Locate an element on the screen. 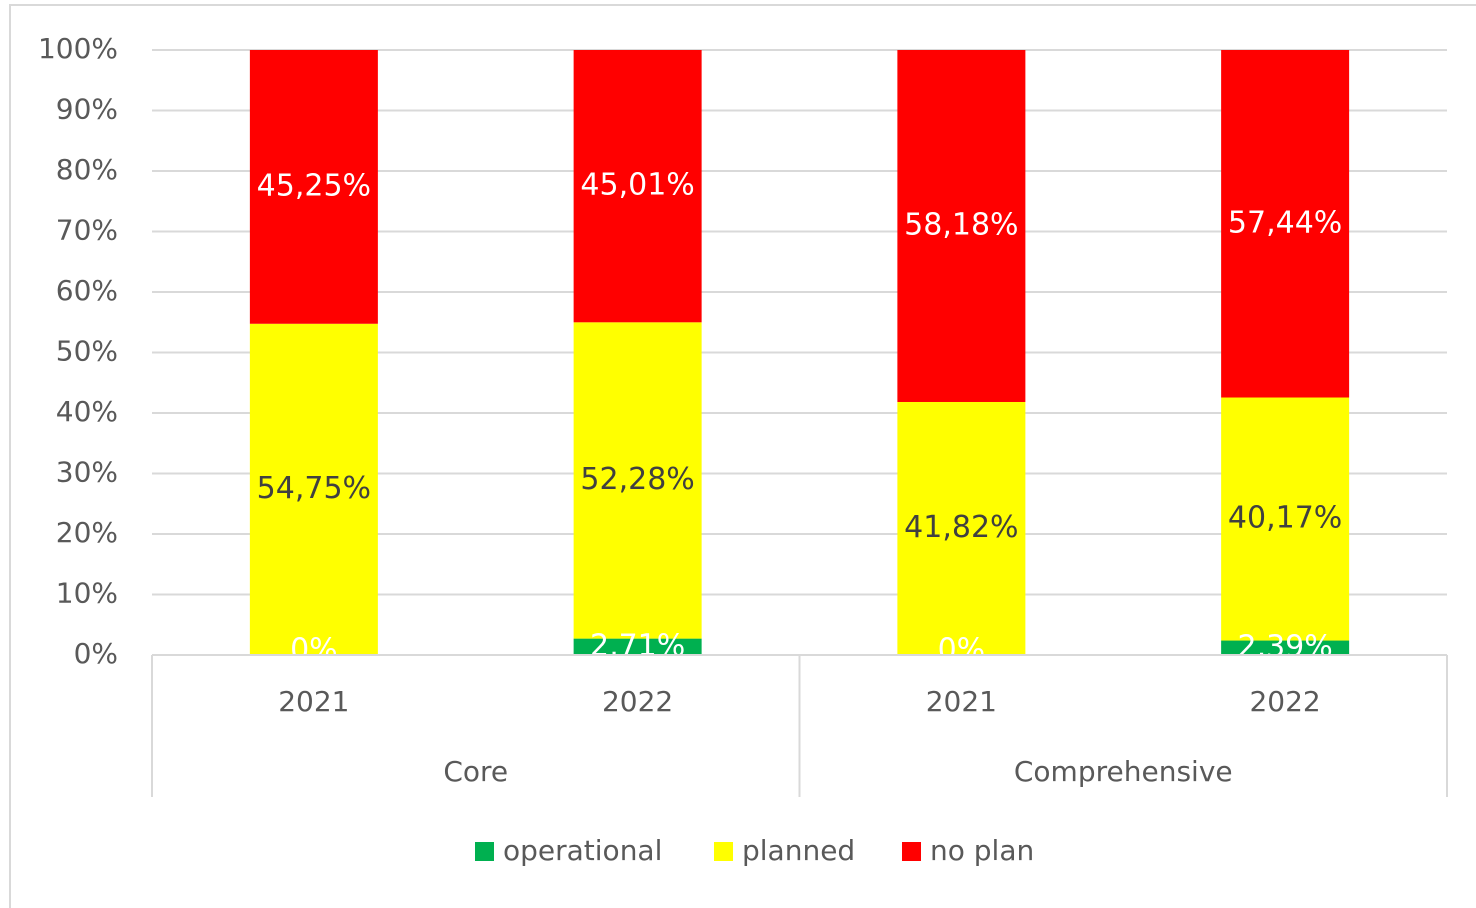  data-label: 45,01% is located at coordinates (637, 185).